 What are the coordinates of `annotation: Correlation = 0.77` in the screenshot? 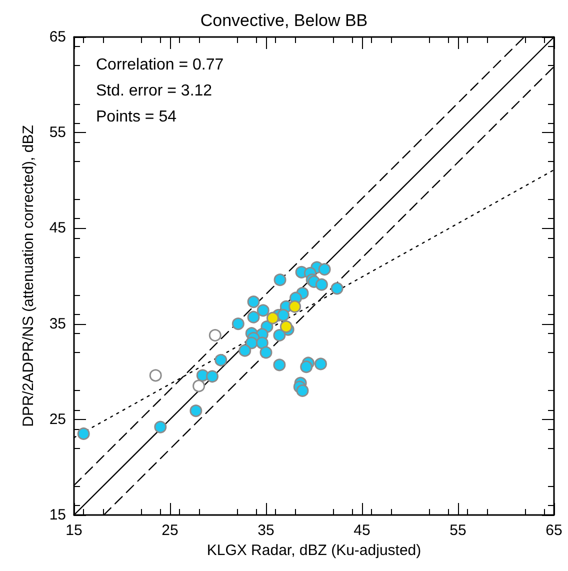 It's located at (160, 65).